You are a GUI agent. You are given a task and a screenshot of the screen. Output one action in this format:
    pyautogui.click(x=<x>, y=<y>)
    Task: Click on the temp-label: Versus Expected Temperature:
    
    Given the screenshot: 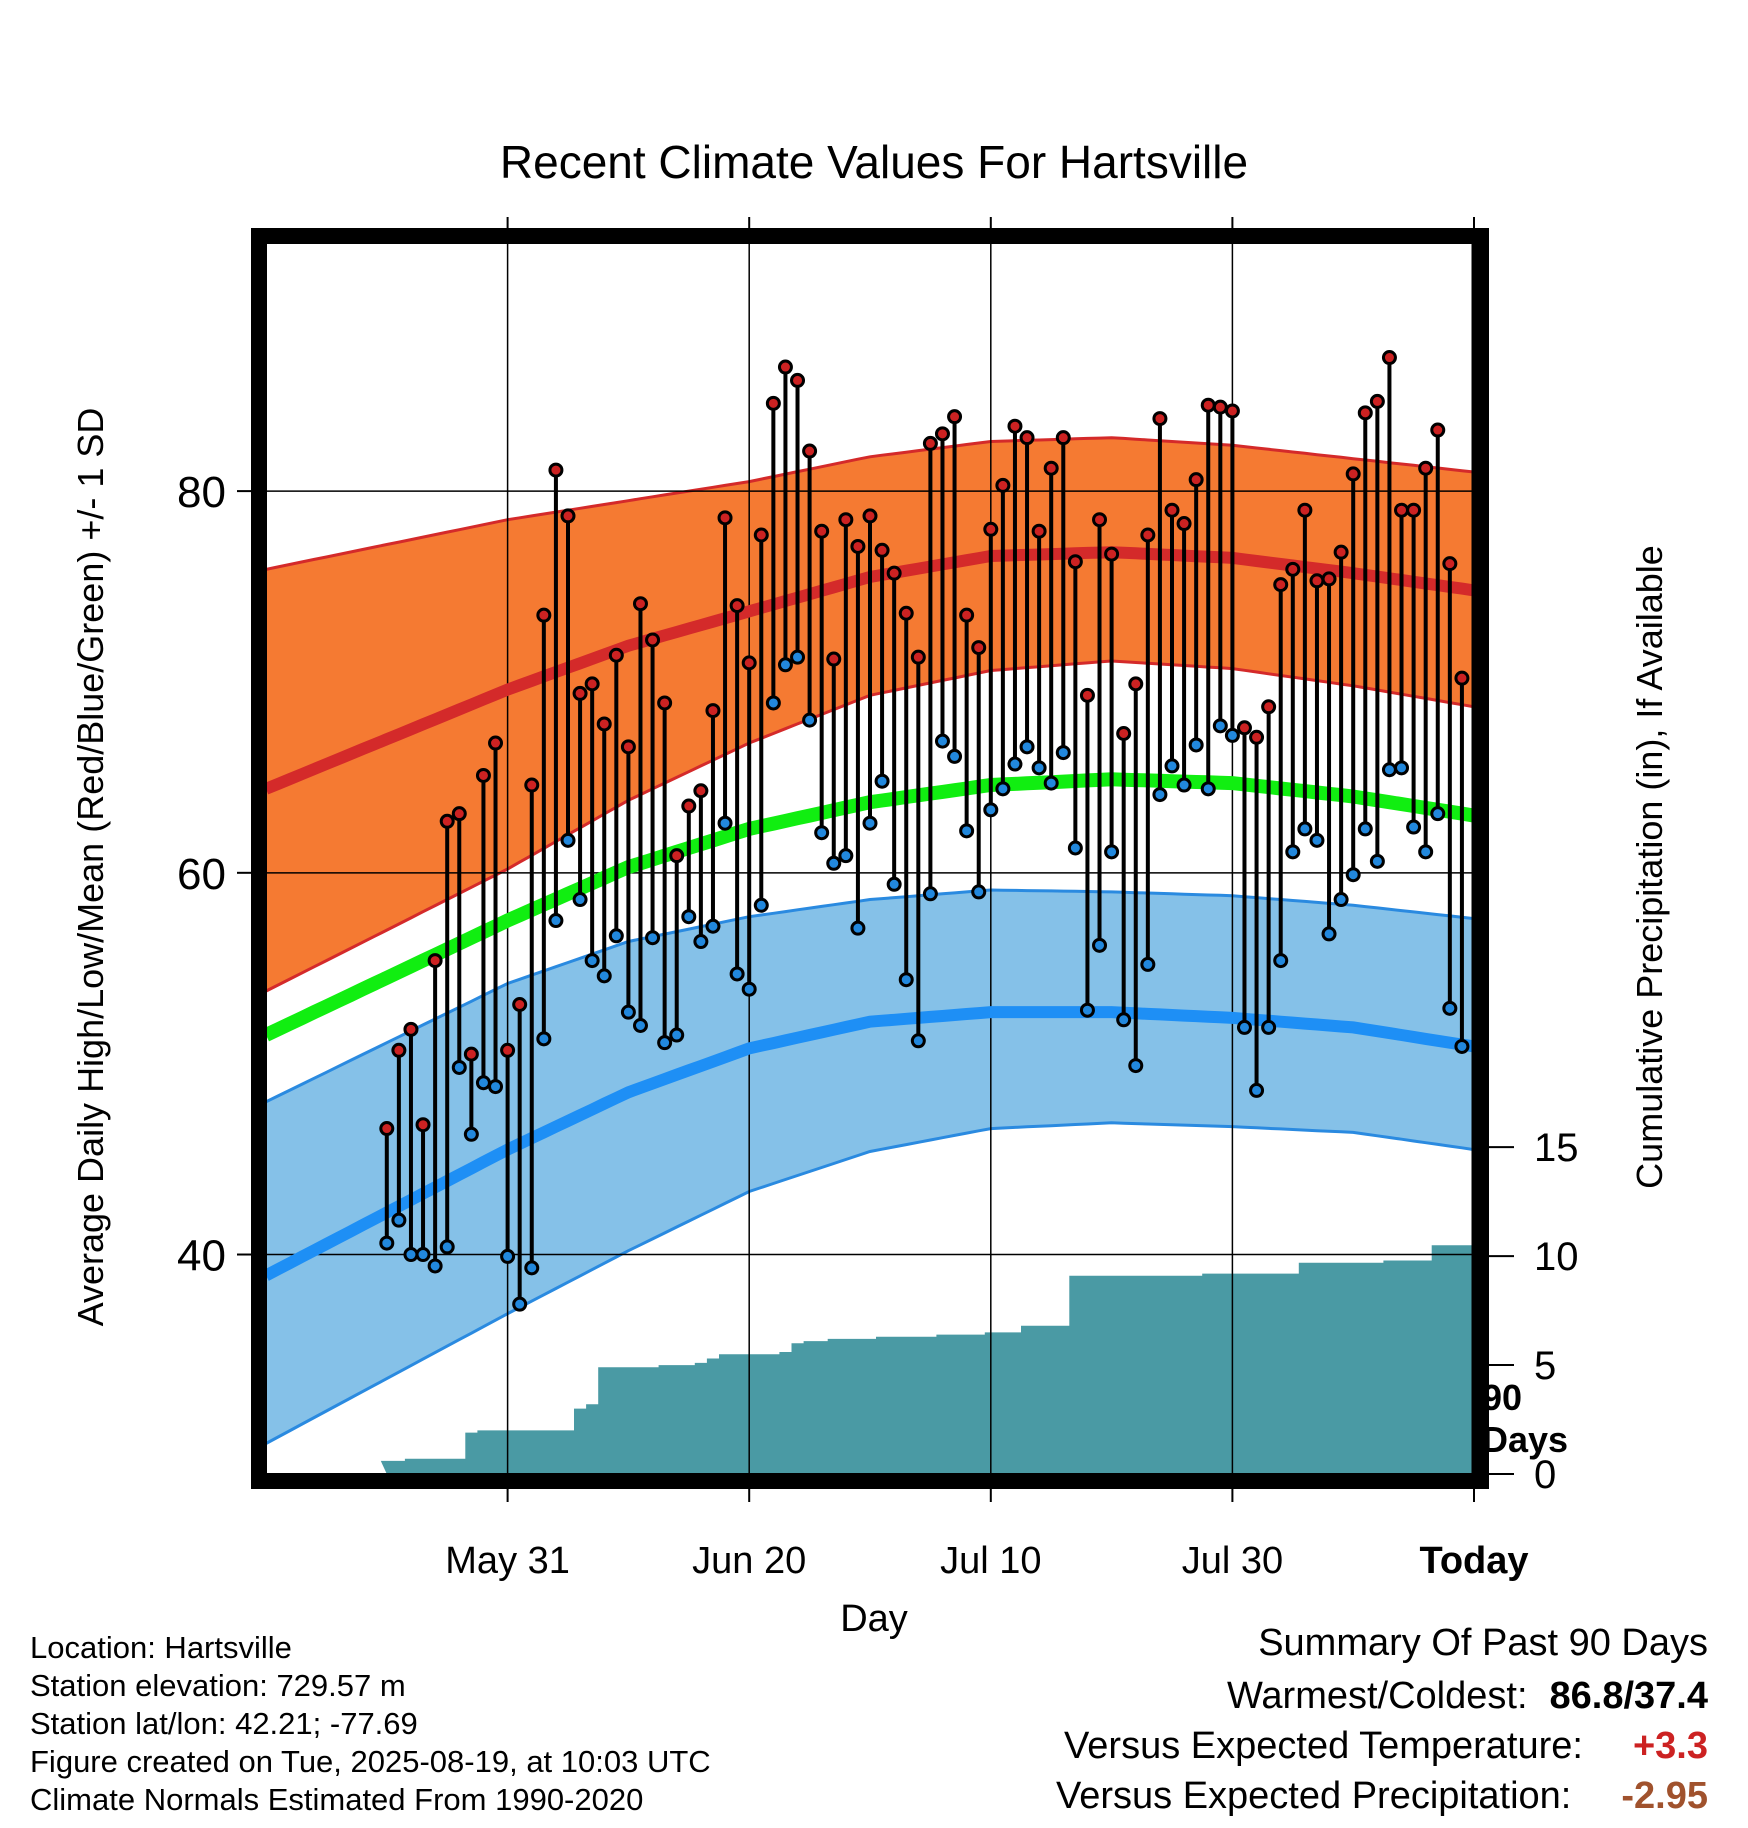 What is the action you would take?
    pyautogui.click(x=1323, y=1746)
    